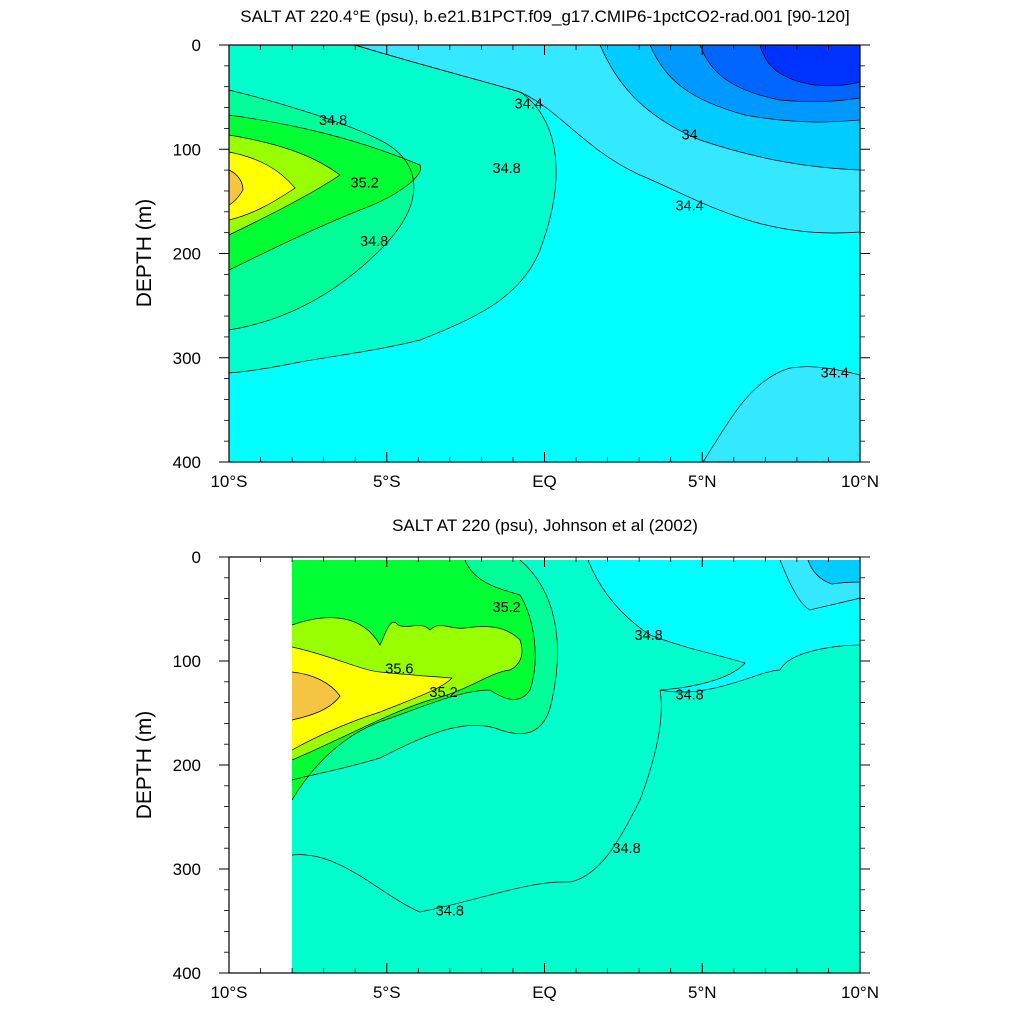  Describe the element at coordinates (810, 65) in the screenshot. I see `top-fill-33.6` at that location.